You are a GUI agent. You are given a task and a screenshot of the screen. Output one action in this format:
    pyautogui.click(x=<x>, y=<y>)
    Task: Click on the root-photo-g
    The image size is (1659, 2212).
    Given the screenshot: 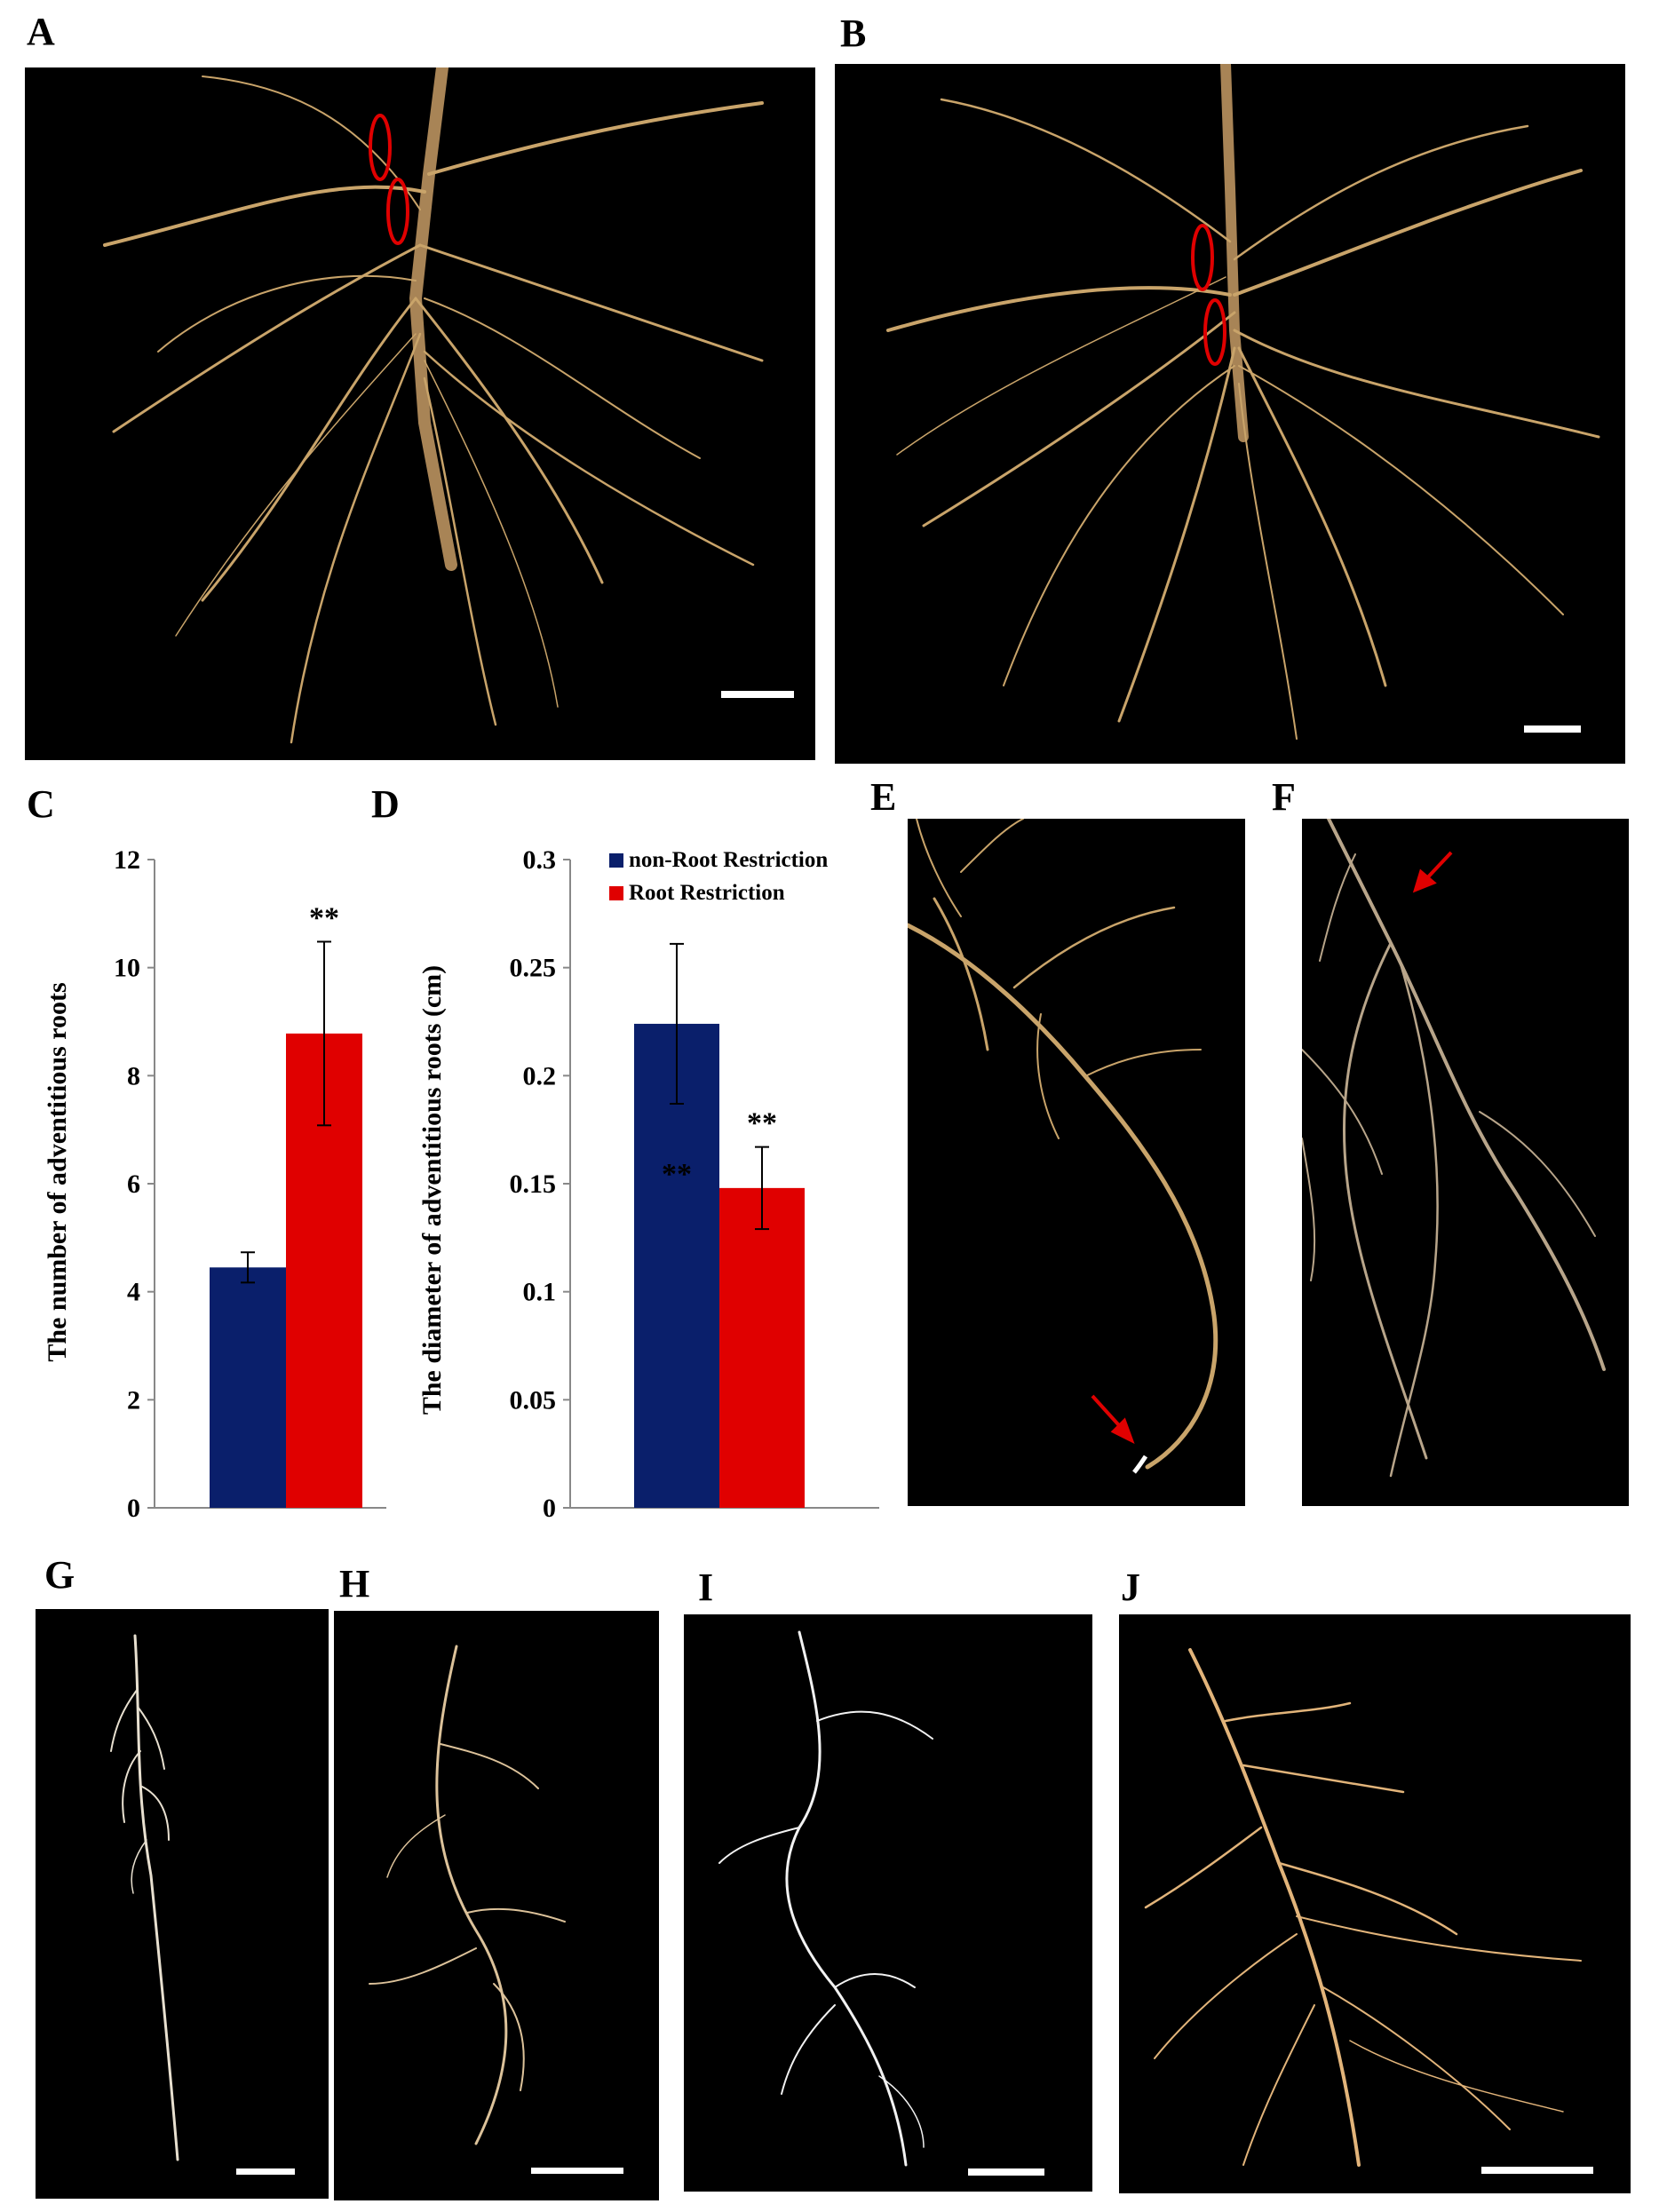 What is the action you would take?
    pyautogui.click(x=182, y=1904)
    